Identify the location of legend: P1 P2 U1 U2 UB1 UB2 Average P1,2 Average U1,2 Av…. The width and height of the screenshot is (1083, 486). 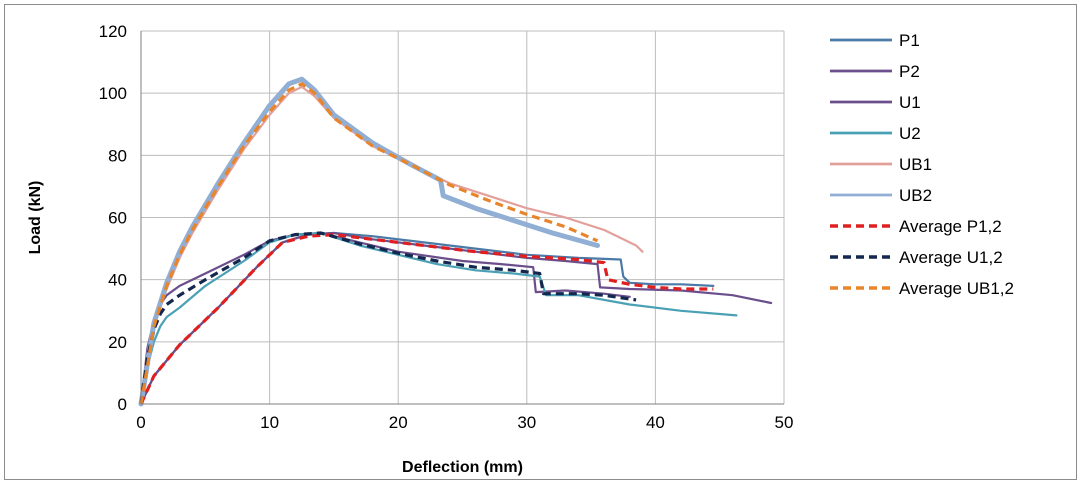
(922, 164).